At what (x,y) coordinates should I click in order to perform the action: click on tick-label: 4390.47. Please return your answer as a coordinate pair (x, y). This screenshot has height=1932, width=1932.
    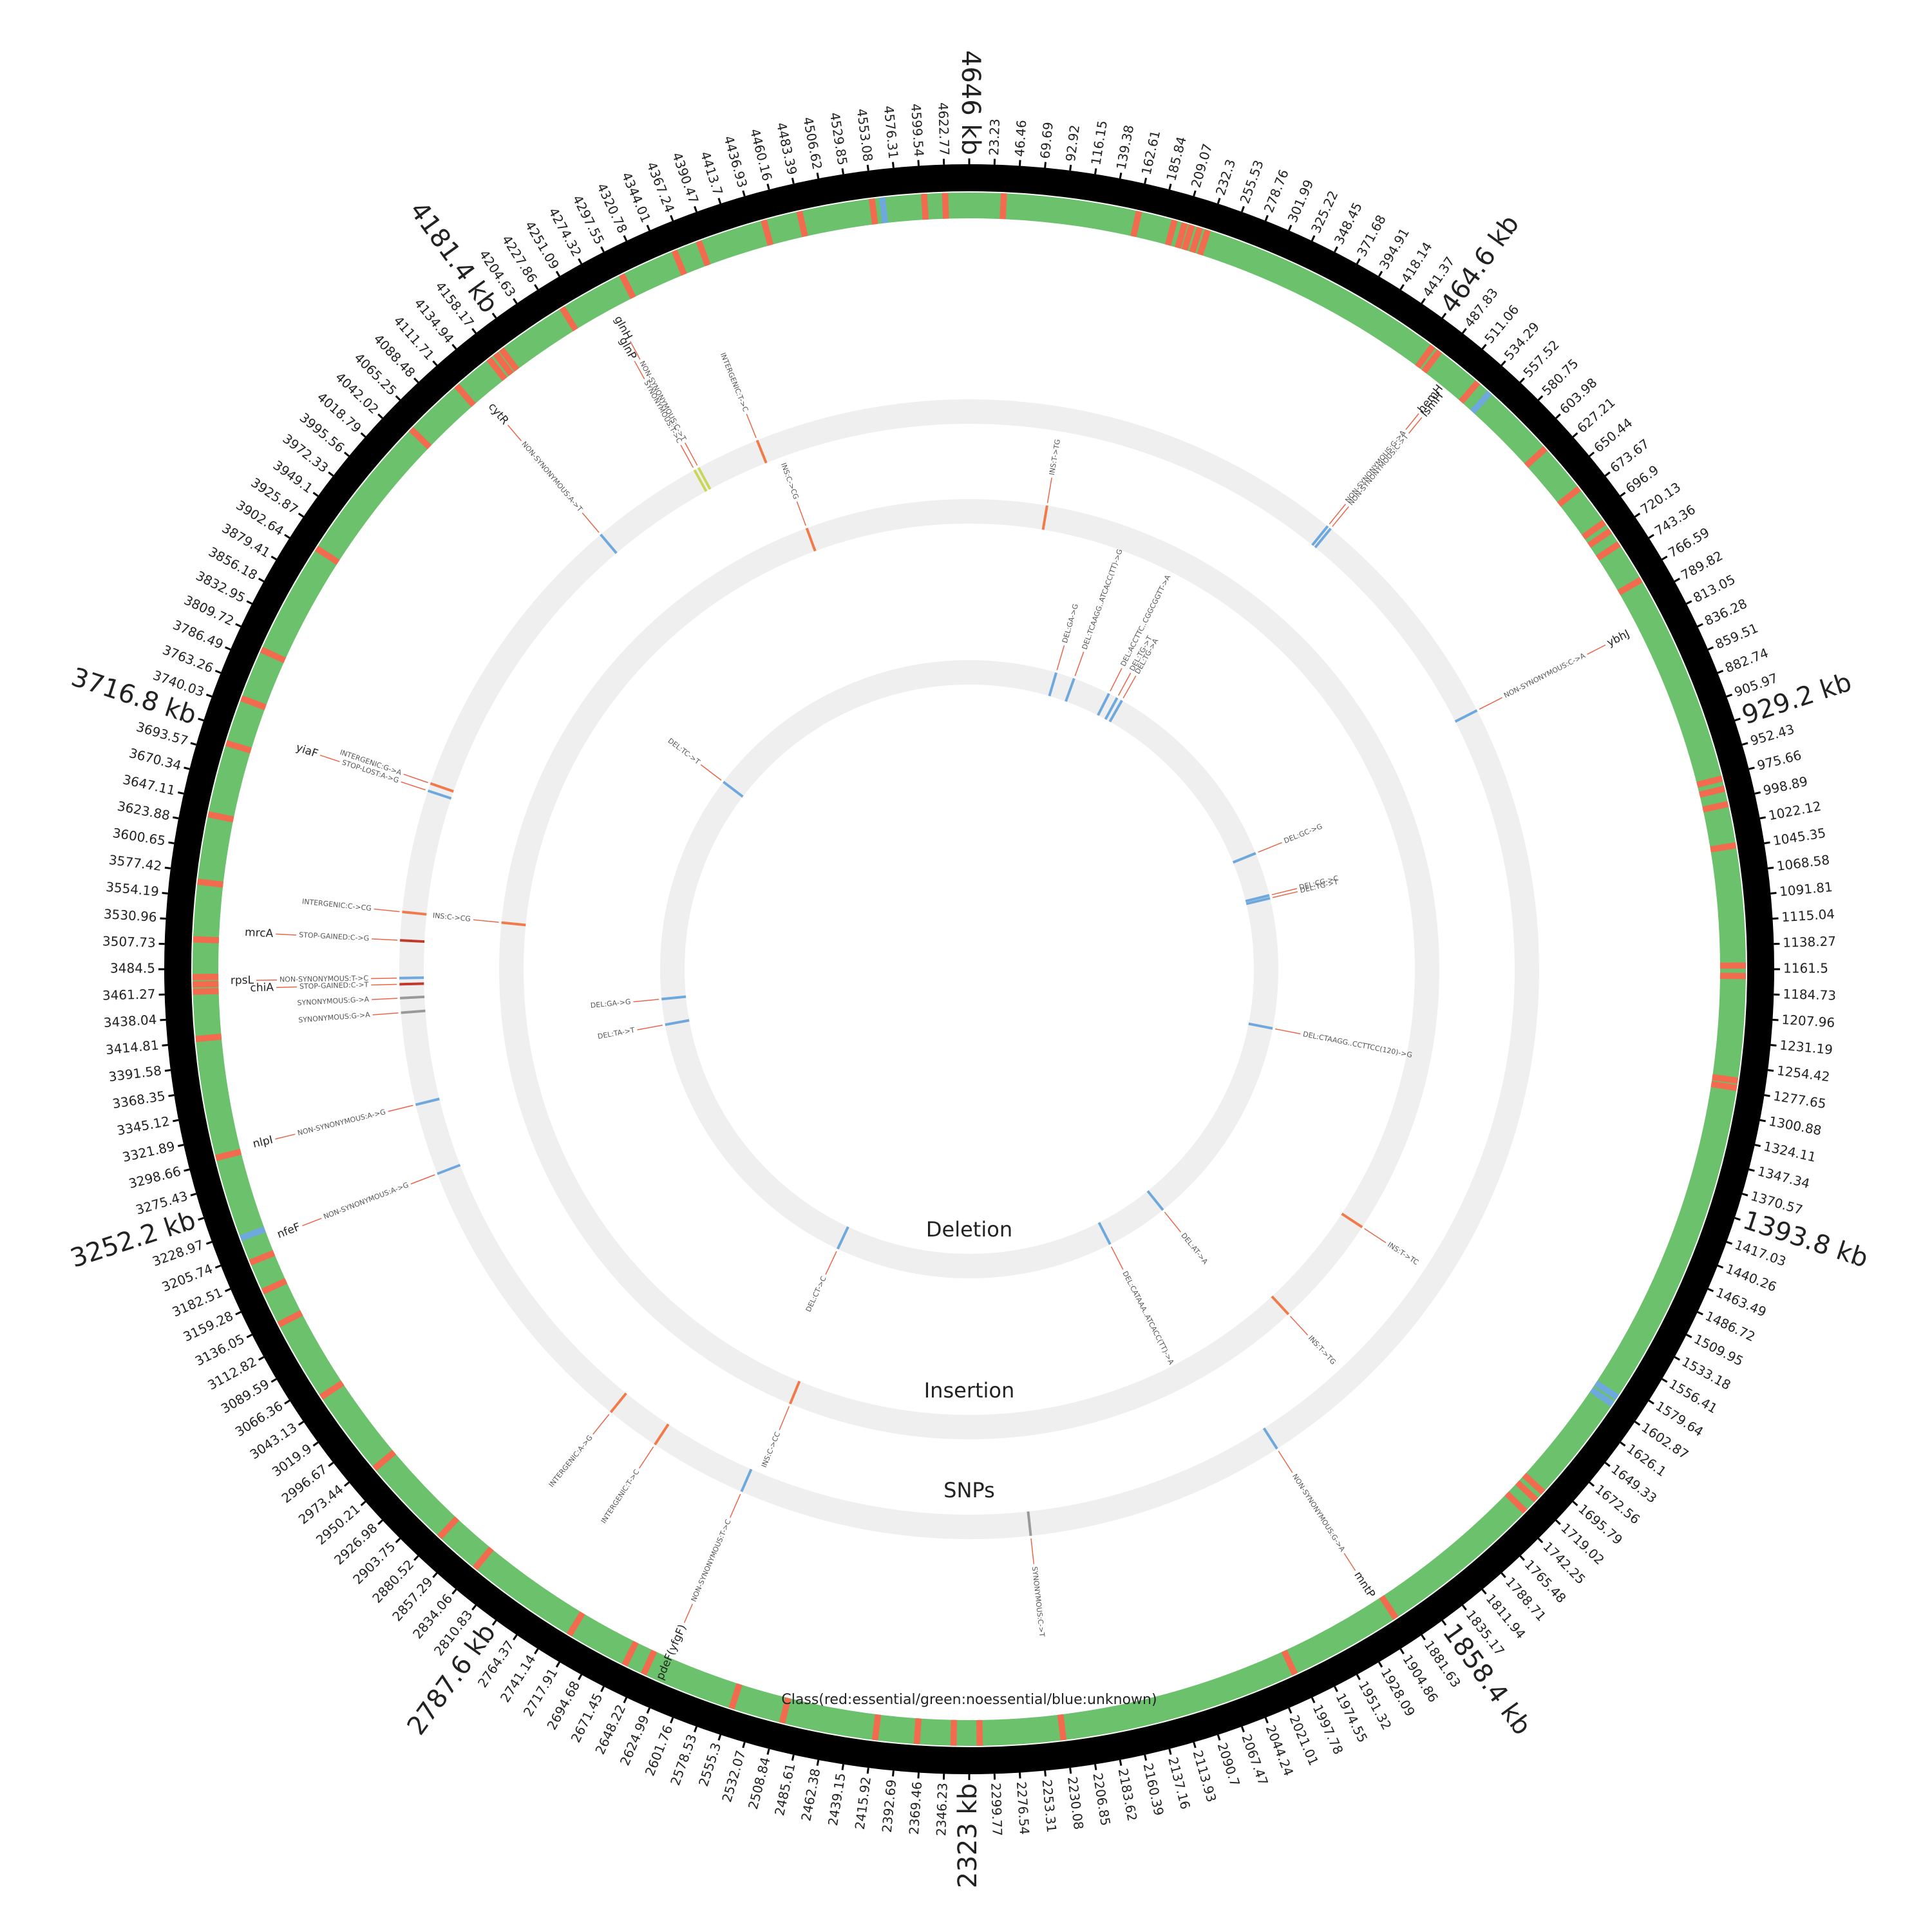
    Looking at the image, I should click on (685, 177).